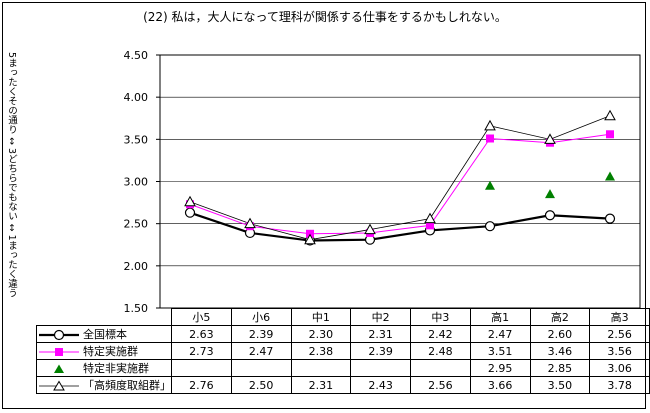 This screenshot has height=413, width=650. Describe the element at coordinates (380, 317) in the screenshot. I see `category-label: 中2` at that location.